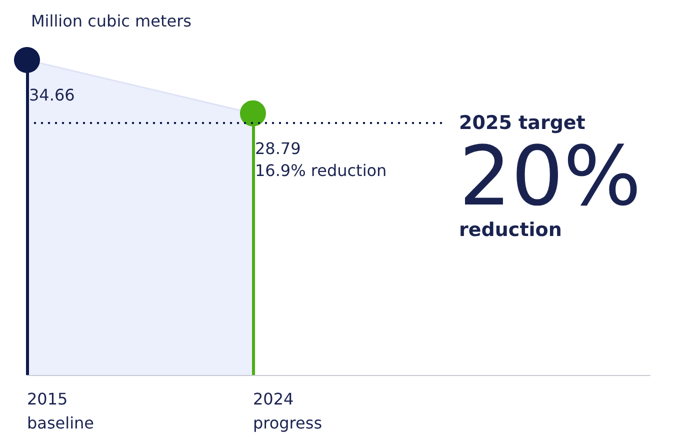 The width and height of the screenshot is (679, 435). I want to click on data-label: 34.66, so click(52, 95).